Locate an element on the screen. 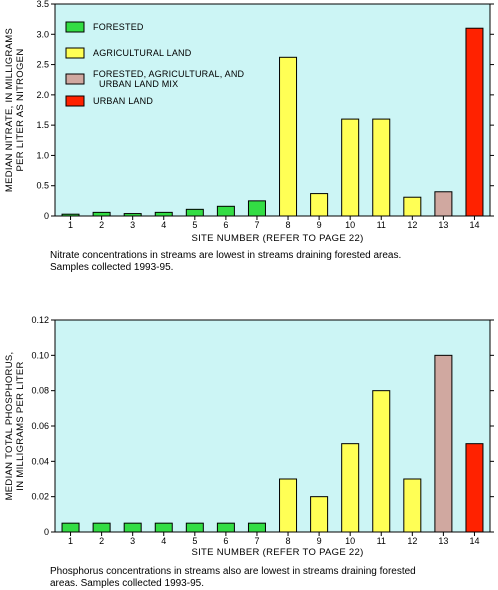  y-axis-label-line: MEDIAN TOTAL PHOSPHORUS, is located at coordinates (9, 426).